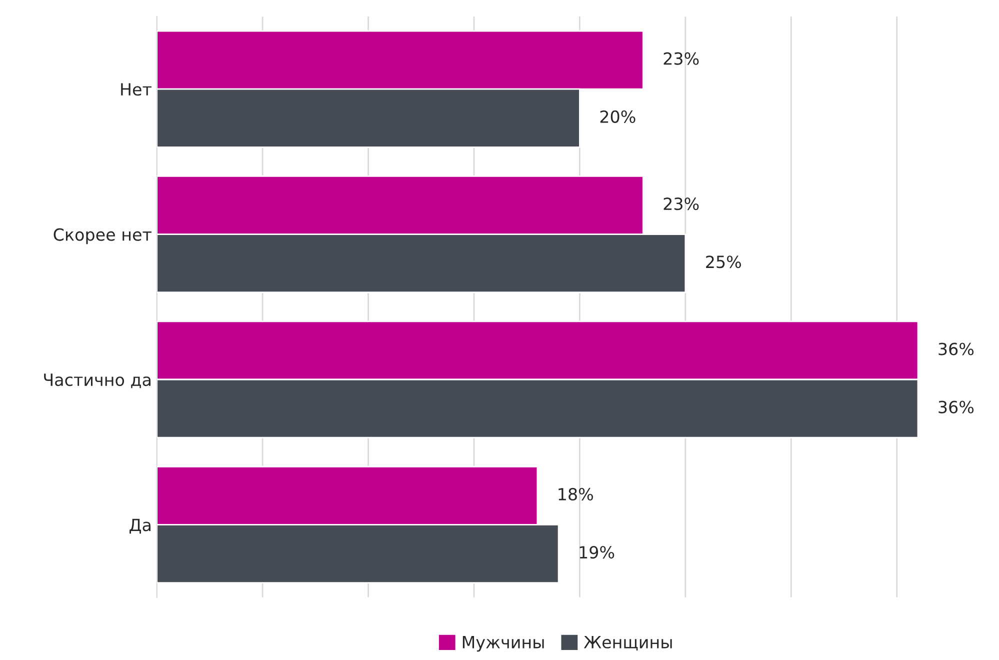 The height and width of the screenshot is (660, 999). What do you see at coordinates (140, 526) in the screenshot?
I see `y-tick-label: Да` at bounding box center [140, 526].